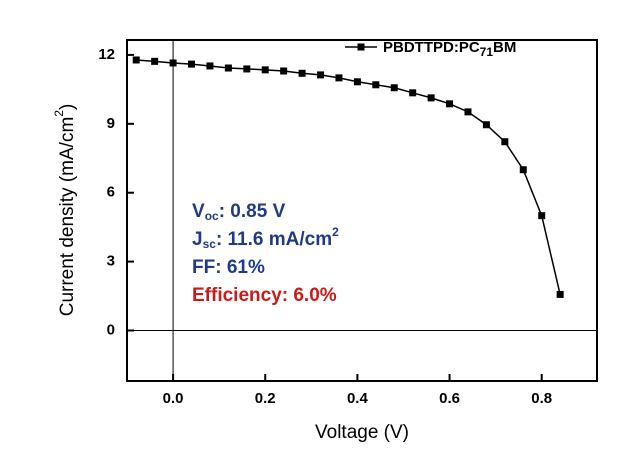 This screenshot has height=451, width=628. I want to click on x-axis-label: Voltage (V), so click(362, 432).